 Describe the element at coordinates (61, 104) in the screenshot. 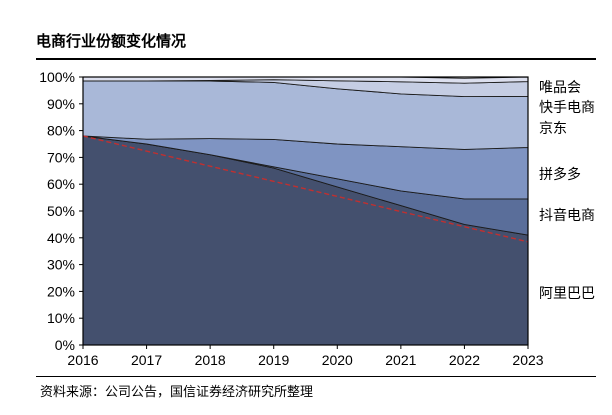

I see `y-tick-label: 90%` at that location.